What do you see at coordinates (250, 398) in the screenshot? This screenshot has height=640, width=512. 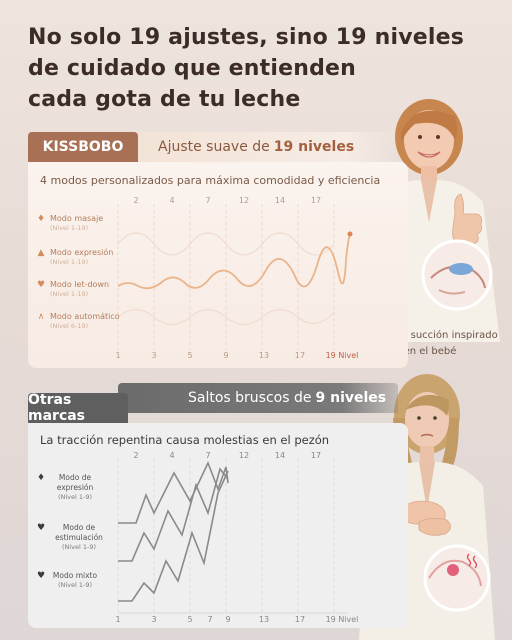 I see `other-subtitle-prefix: Saltos bruscos de` at bounding box center [250, 398].